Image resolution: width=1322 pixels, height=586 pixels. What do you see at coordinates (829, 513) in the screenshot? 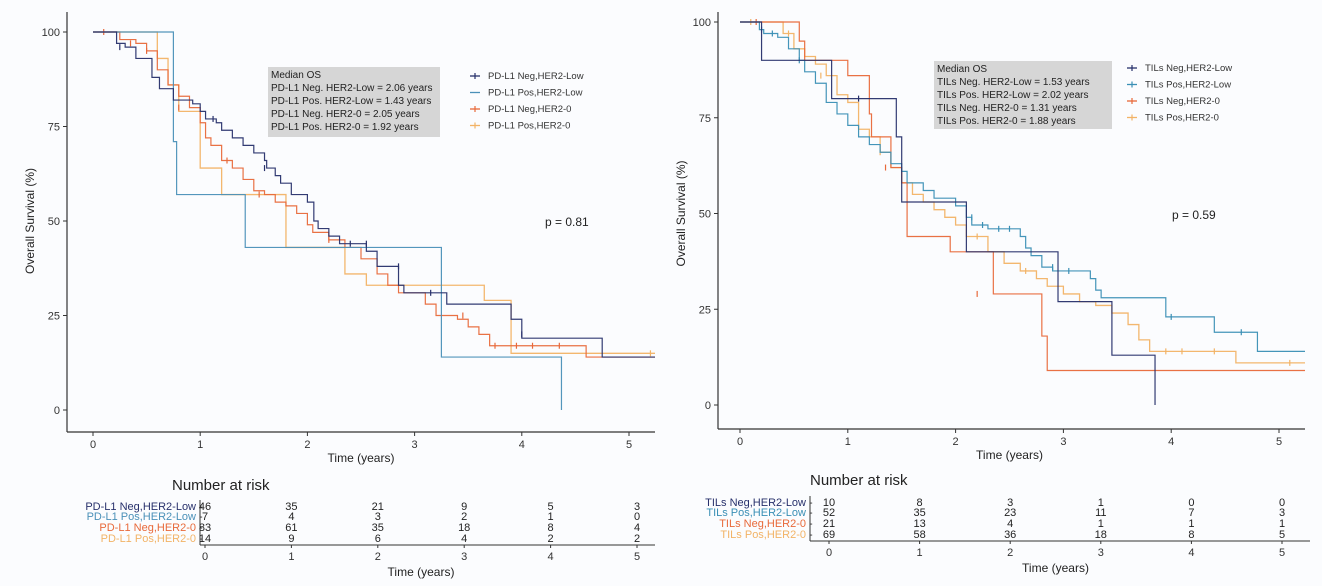
I see `risk-count: 52` at bounding box center [829, 513].